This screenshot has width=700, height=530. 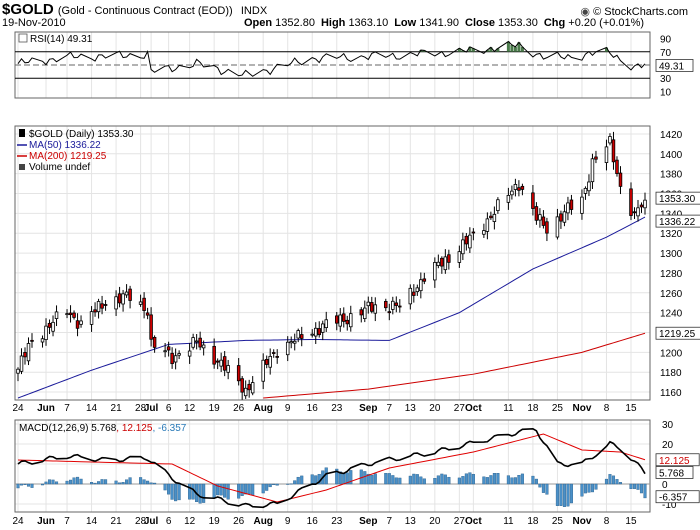 I want to click on ohlc-value: 1353.30, so click(x=518, y=23).